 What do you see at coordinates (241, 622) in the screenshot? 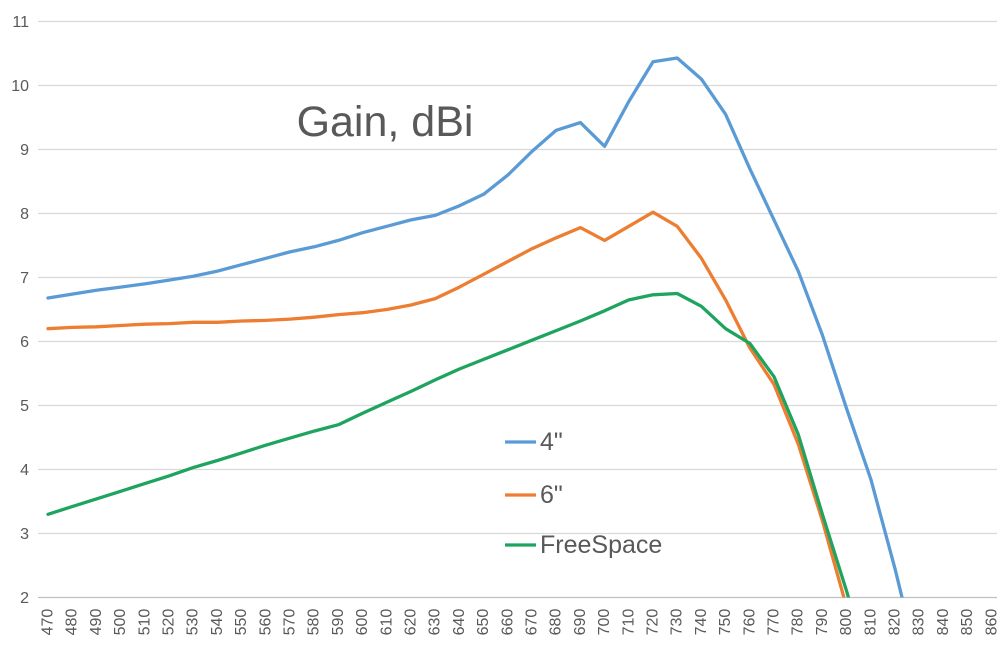
I see `x-axis-tick-label: 550` at bounding box center [241, 622].